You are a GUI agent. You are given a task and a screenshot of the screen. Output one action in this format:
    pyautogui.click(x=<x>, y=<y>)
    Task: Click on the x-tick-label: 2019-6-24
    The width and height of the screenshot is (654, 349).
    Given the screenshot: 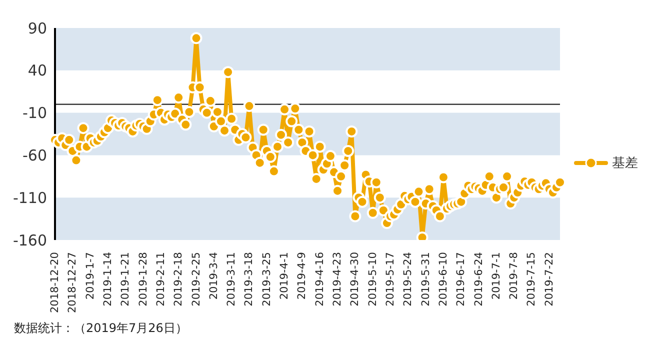 What is the action you would take?
    pyautogui.click(x=478, y=279)
    